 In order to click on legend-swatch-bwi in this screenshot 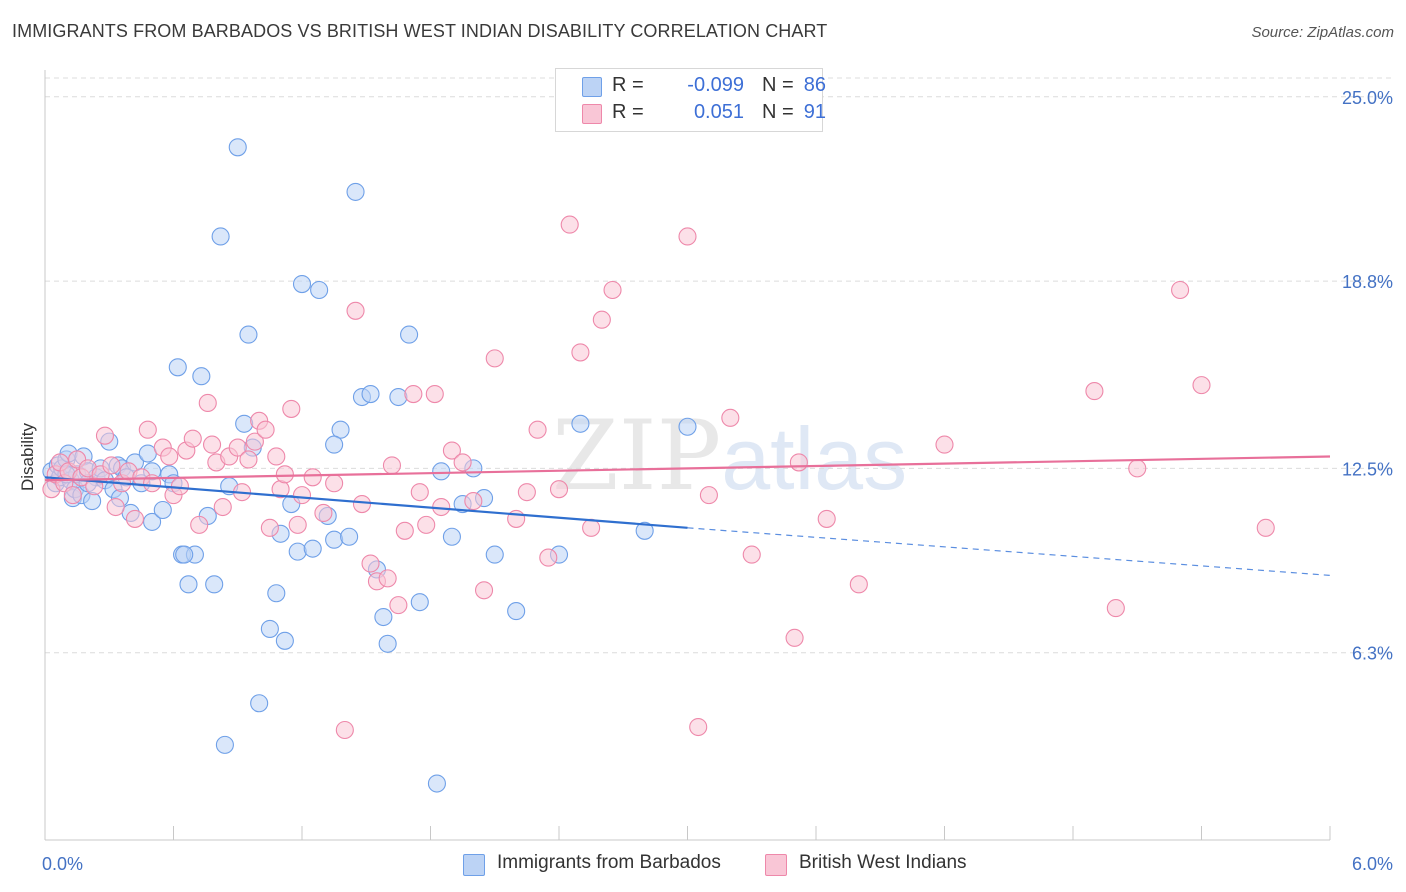, I will do `click(592, 114)`.